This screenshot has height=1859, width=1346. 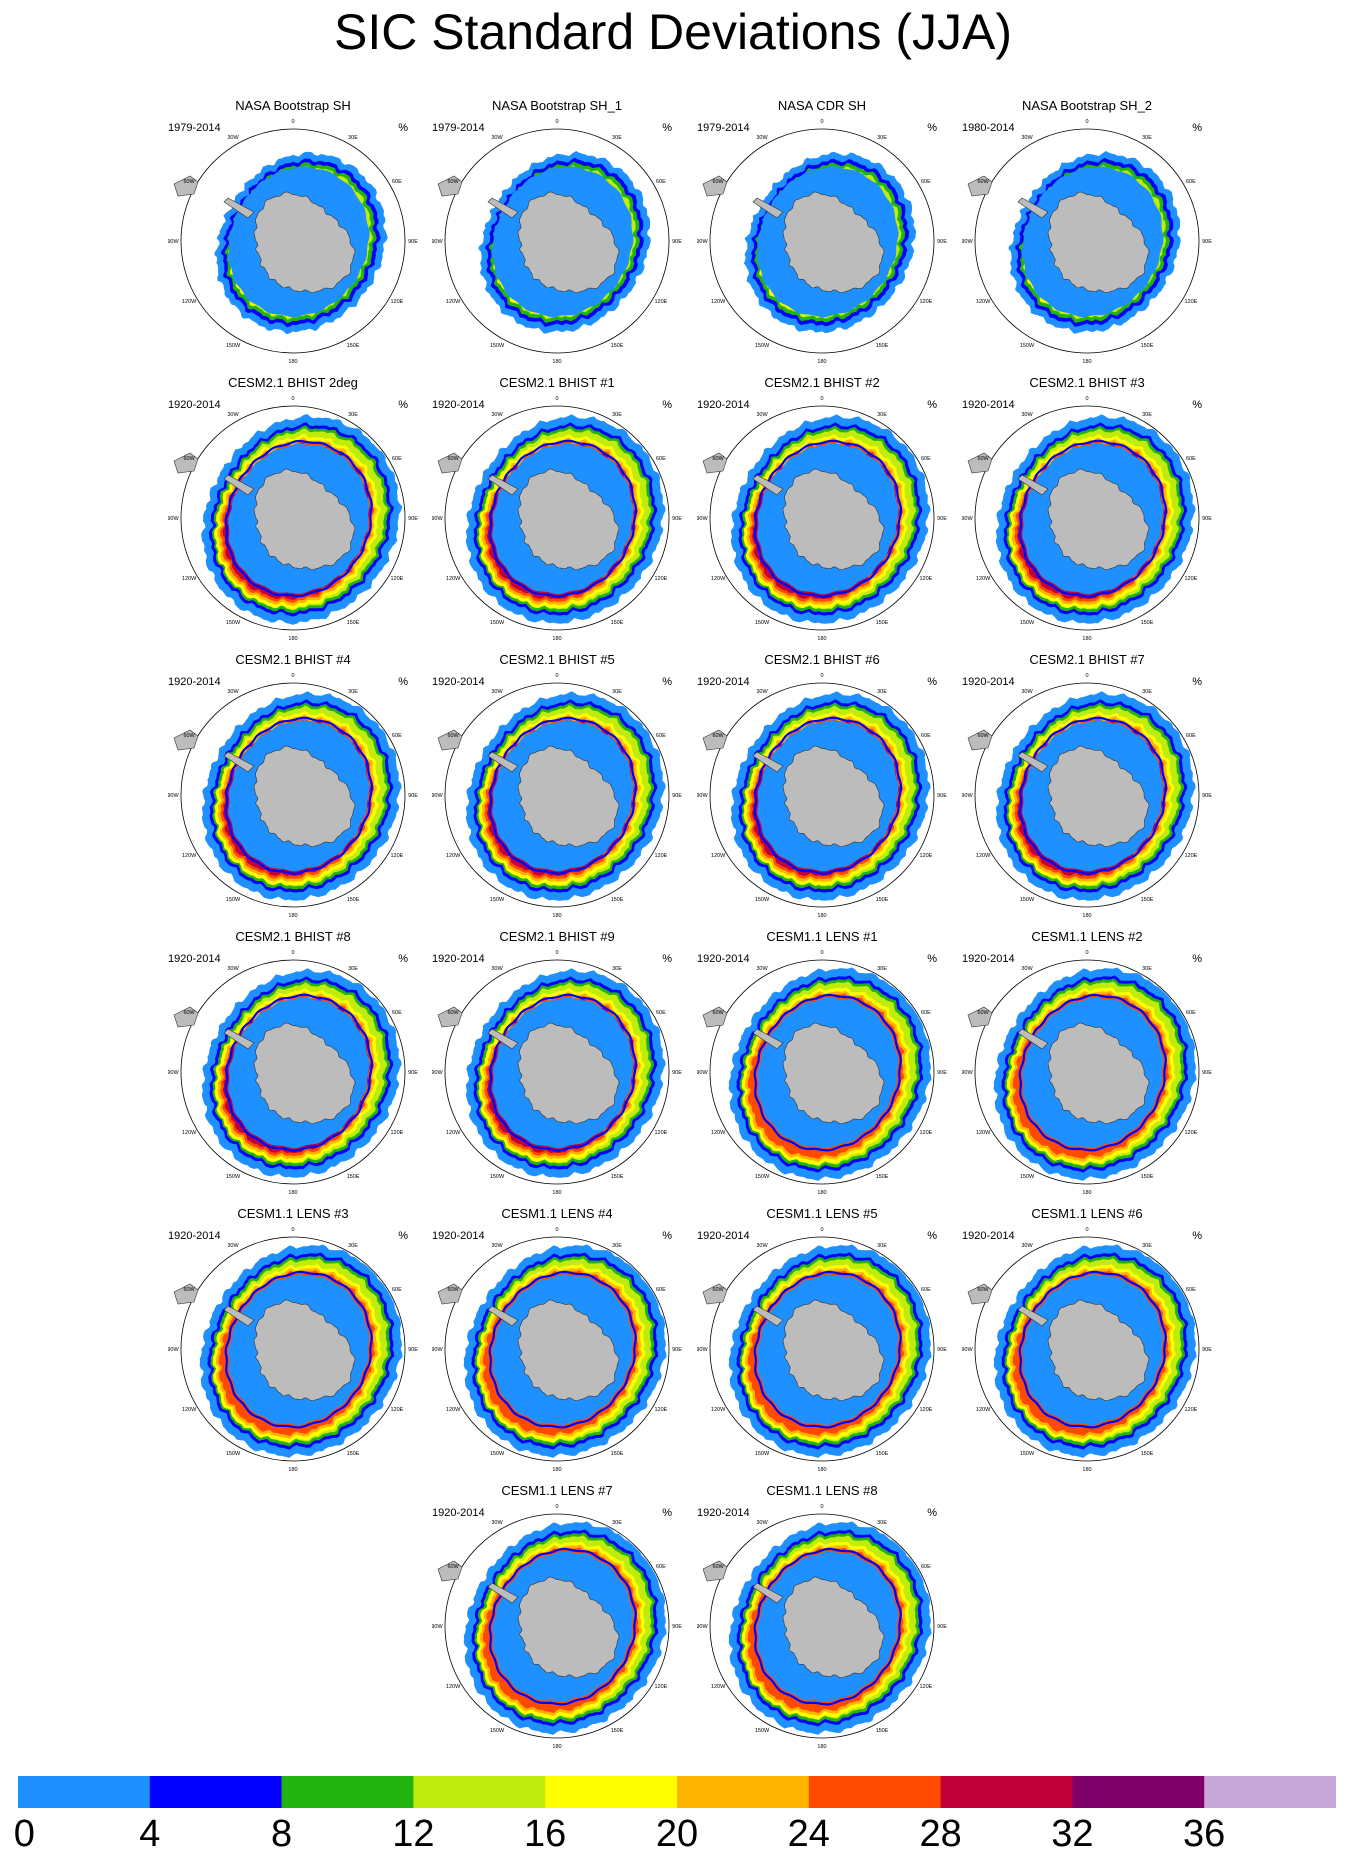 I want to click on colorbar-tick-label: 32, so click(x=1072, y=1834).